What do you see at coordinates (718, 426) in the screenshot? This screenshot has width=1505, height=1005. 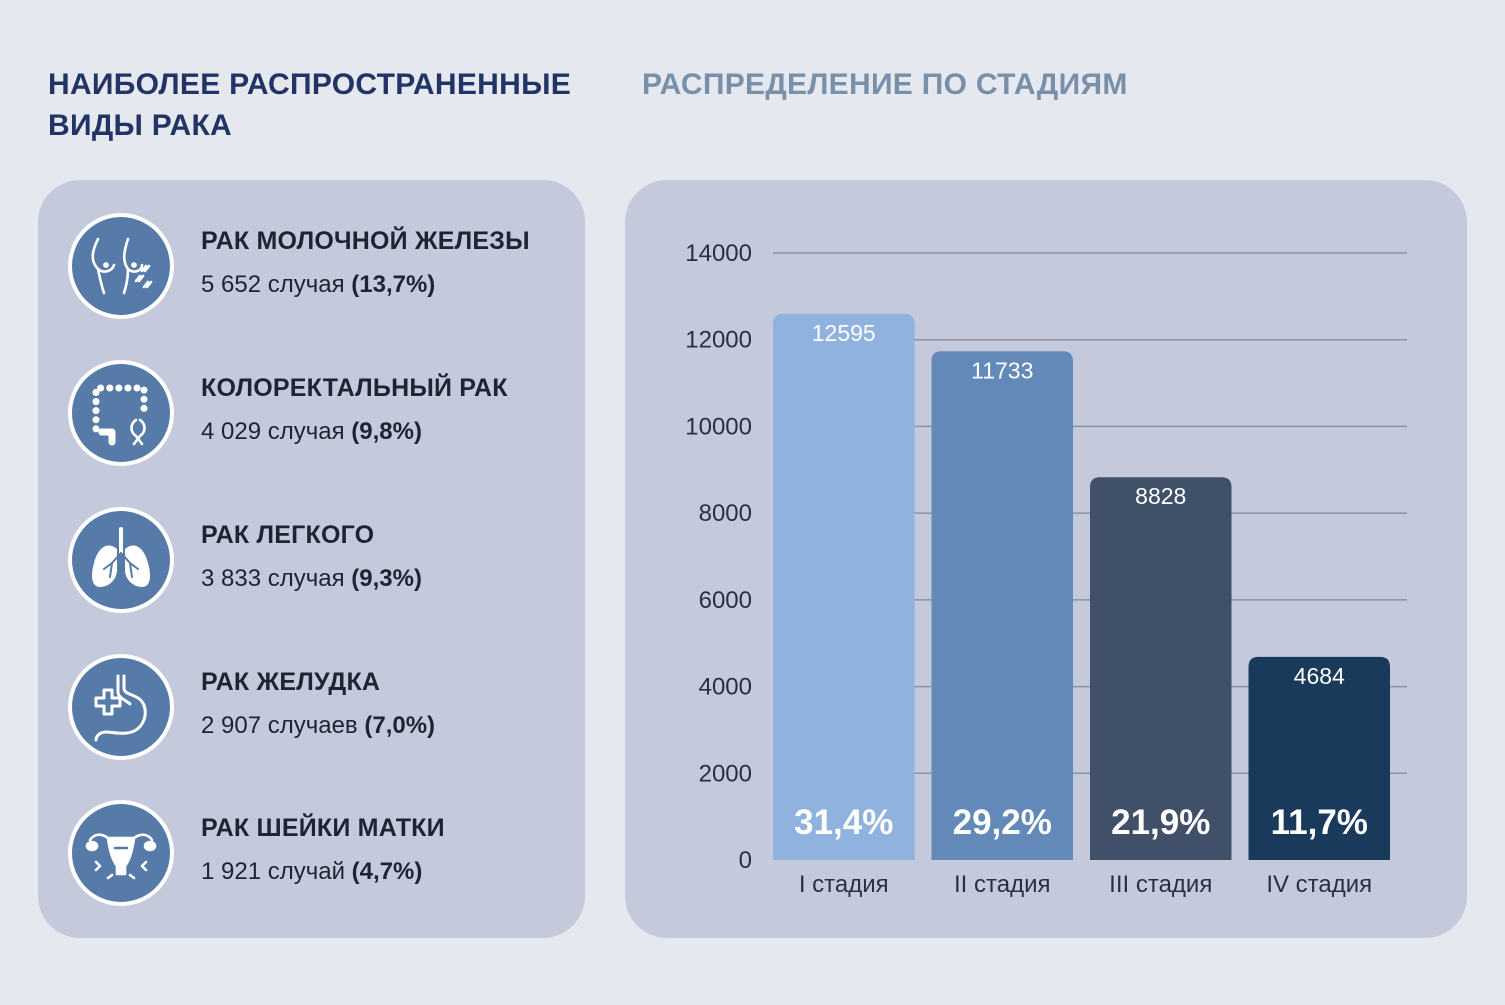 I see `y-tick-label: 10000` at bounding box center [718, 426].